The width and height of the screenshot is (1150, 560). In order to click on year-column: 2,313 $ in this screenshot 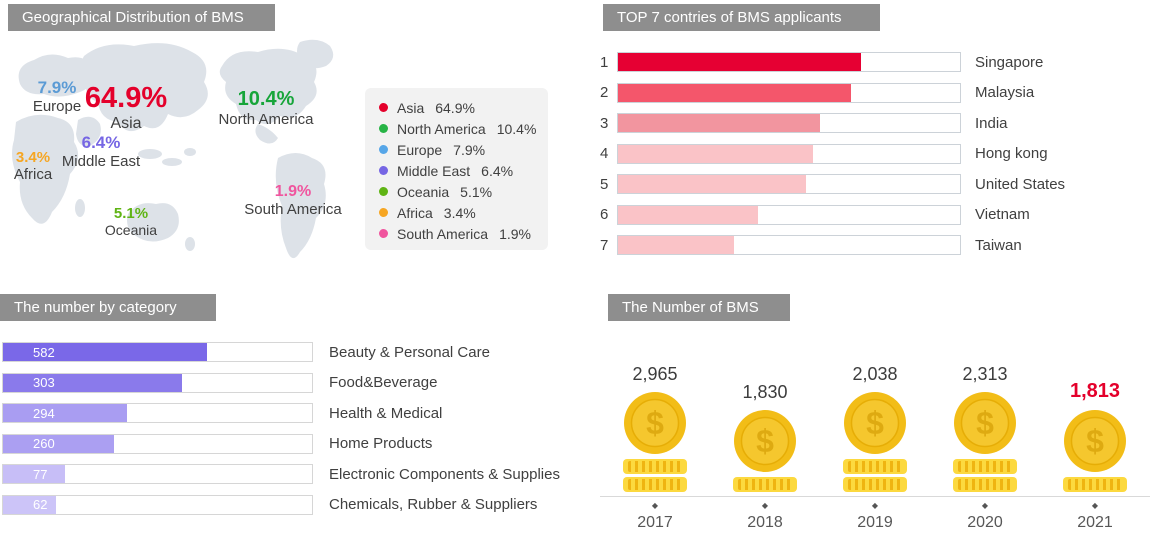, I will do `click(985, 428)`.